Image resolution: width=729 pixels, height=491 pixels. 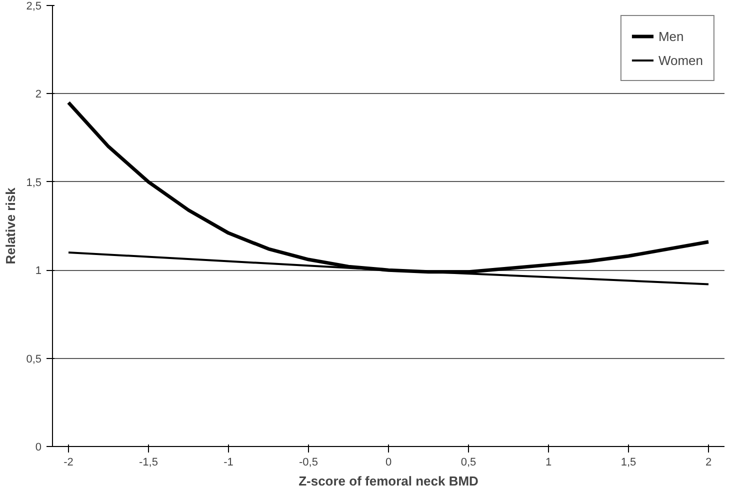 What do you see at coordinates (38, 94) in the screenshot?
I see `y-tick-label: 2` at bounding box center [38, 94].